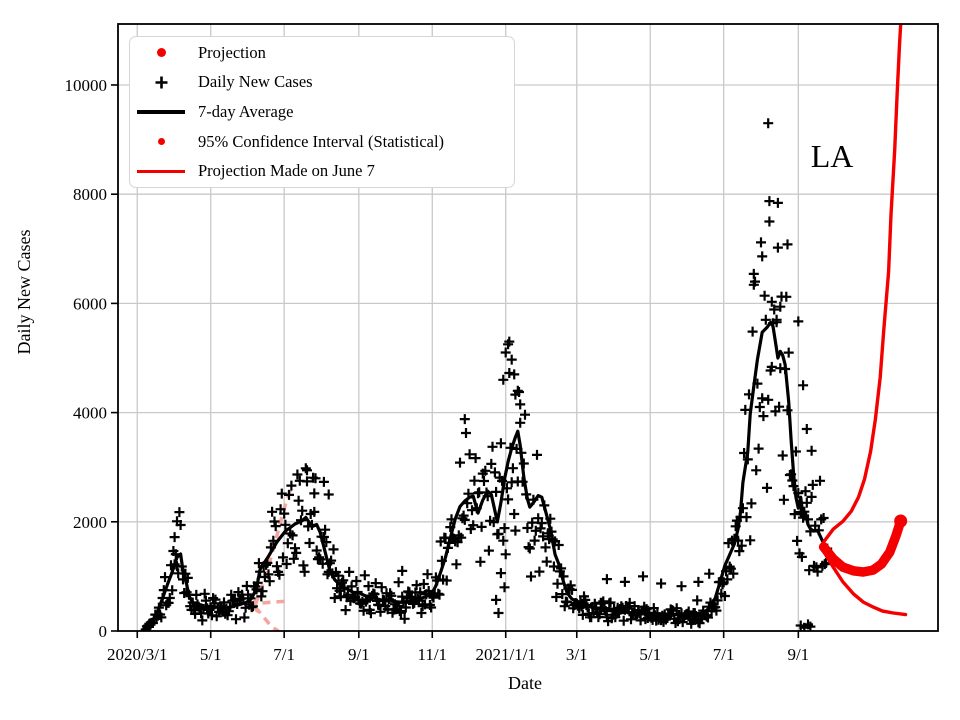  Describe the element at coordinates (322, 82) in the screenshot. I see `legend-item-daily-new-cases: Daily New Cases` at that location.